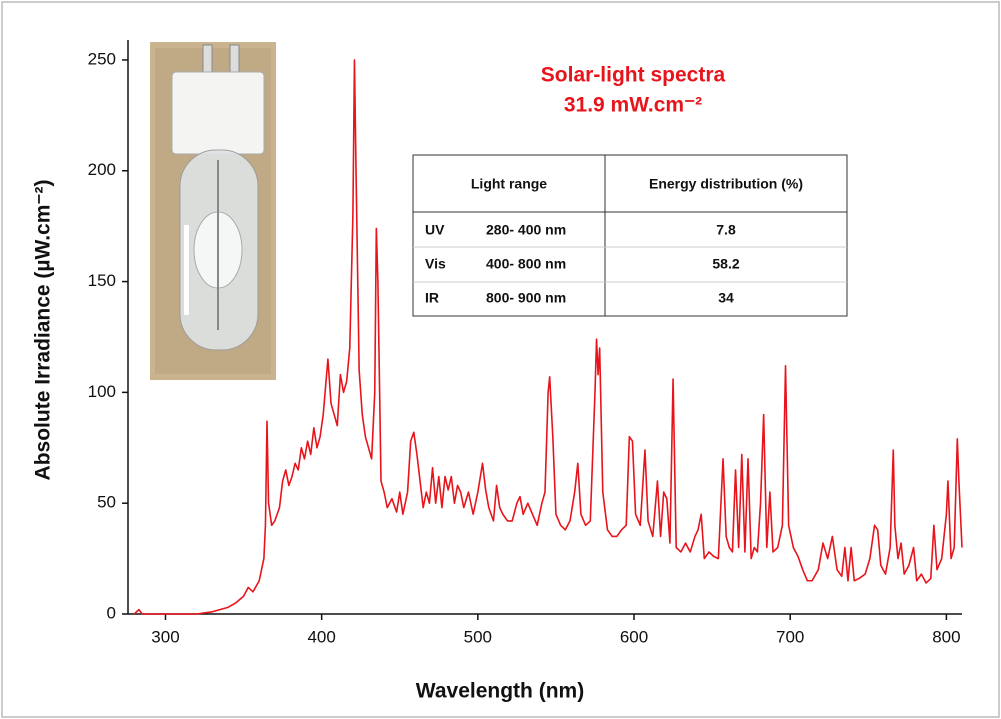 This screenshot has width=1001, height=719. I want to click on lamp-photo, so click(213, 211).